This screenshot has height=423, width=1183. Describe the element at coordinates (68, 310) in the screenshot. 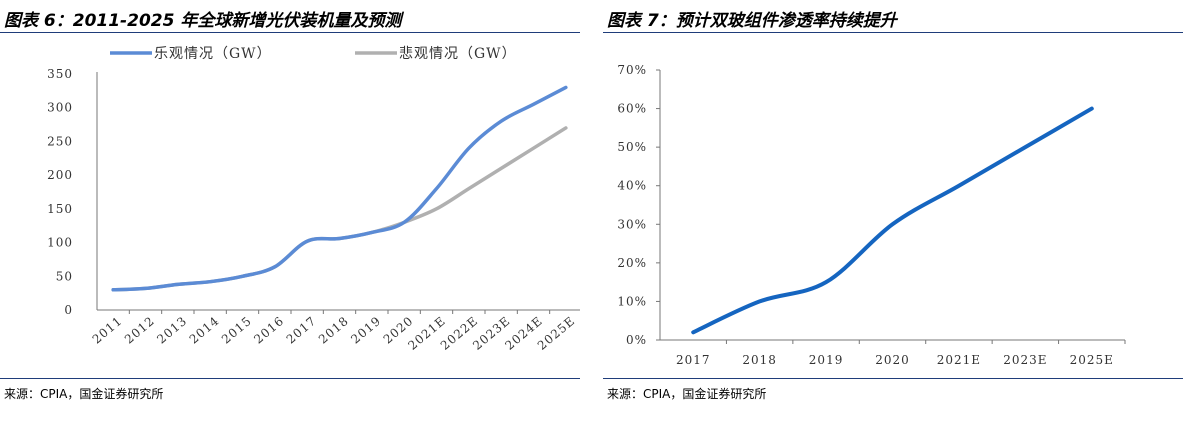

I see `y-tick-label: 0` at that location.